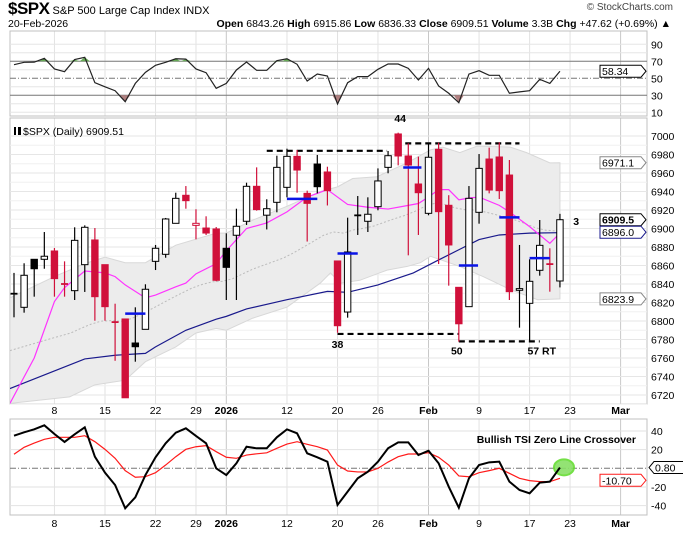 This screenshot has height=542, width=683. What do you see at coordinates (657, 62) in the screenshot?
I see `rsi-tick-label: 70` at bounding box center [657, 62].